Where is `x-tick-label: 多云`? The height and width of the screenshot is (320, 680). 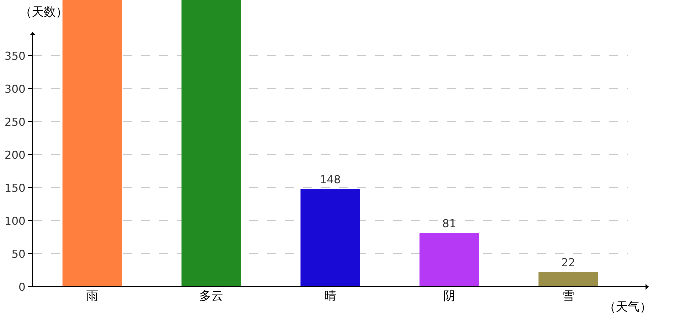 x-tick-label: 多云 is located at coordinates (212, 296).